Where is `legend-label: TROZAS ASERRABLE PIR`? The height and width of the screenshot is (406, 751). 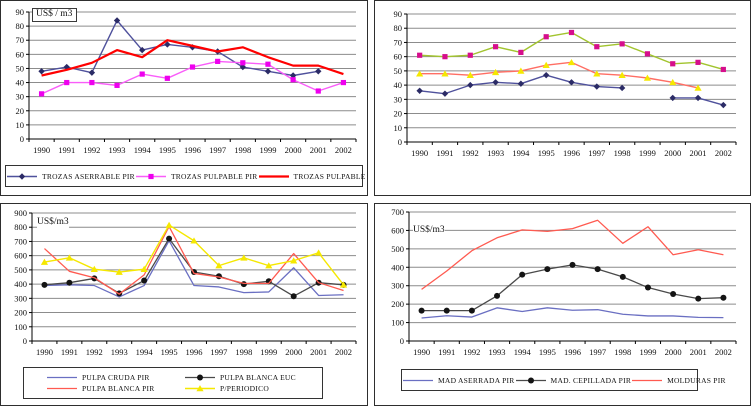 legend-label: TROZAS ASERRABLE PIR is located at coordinates (88, 176).